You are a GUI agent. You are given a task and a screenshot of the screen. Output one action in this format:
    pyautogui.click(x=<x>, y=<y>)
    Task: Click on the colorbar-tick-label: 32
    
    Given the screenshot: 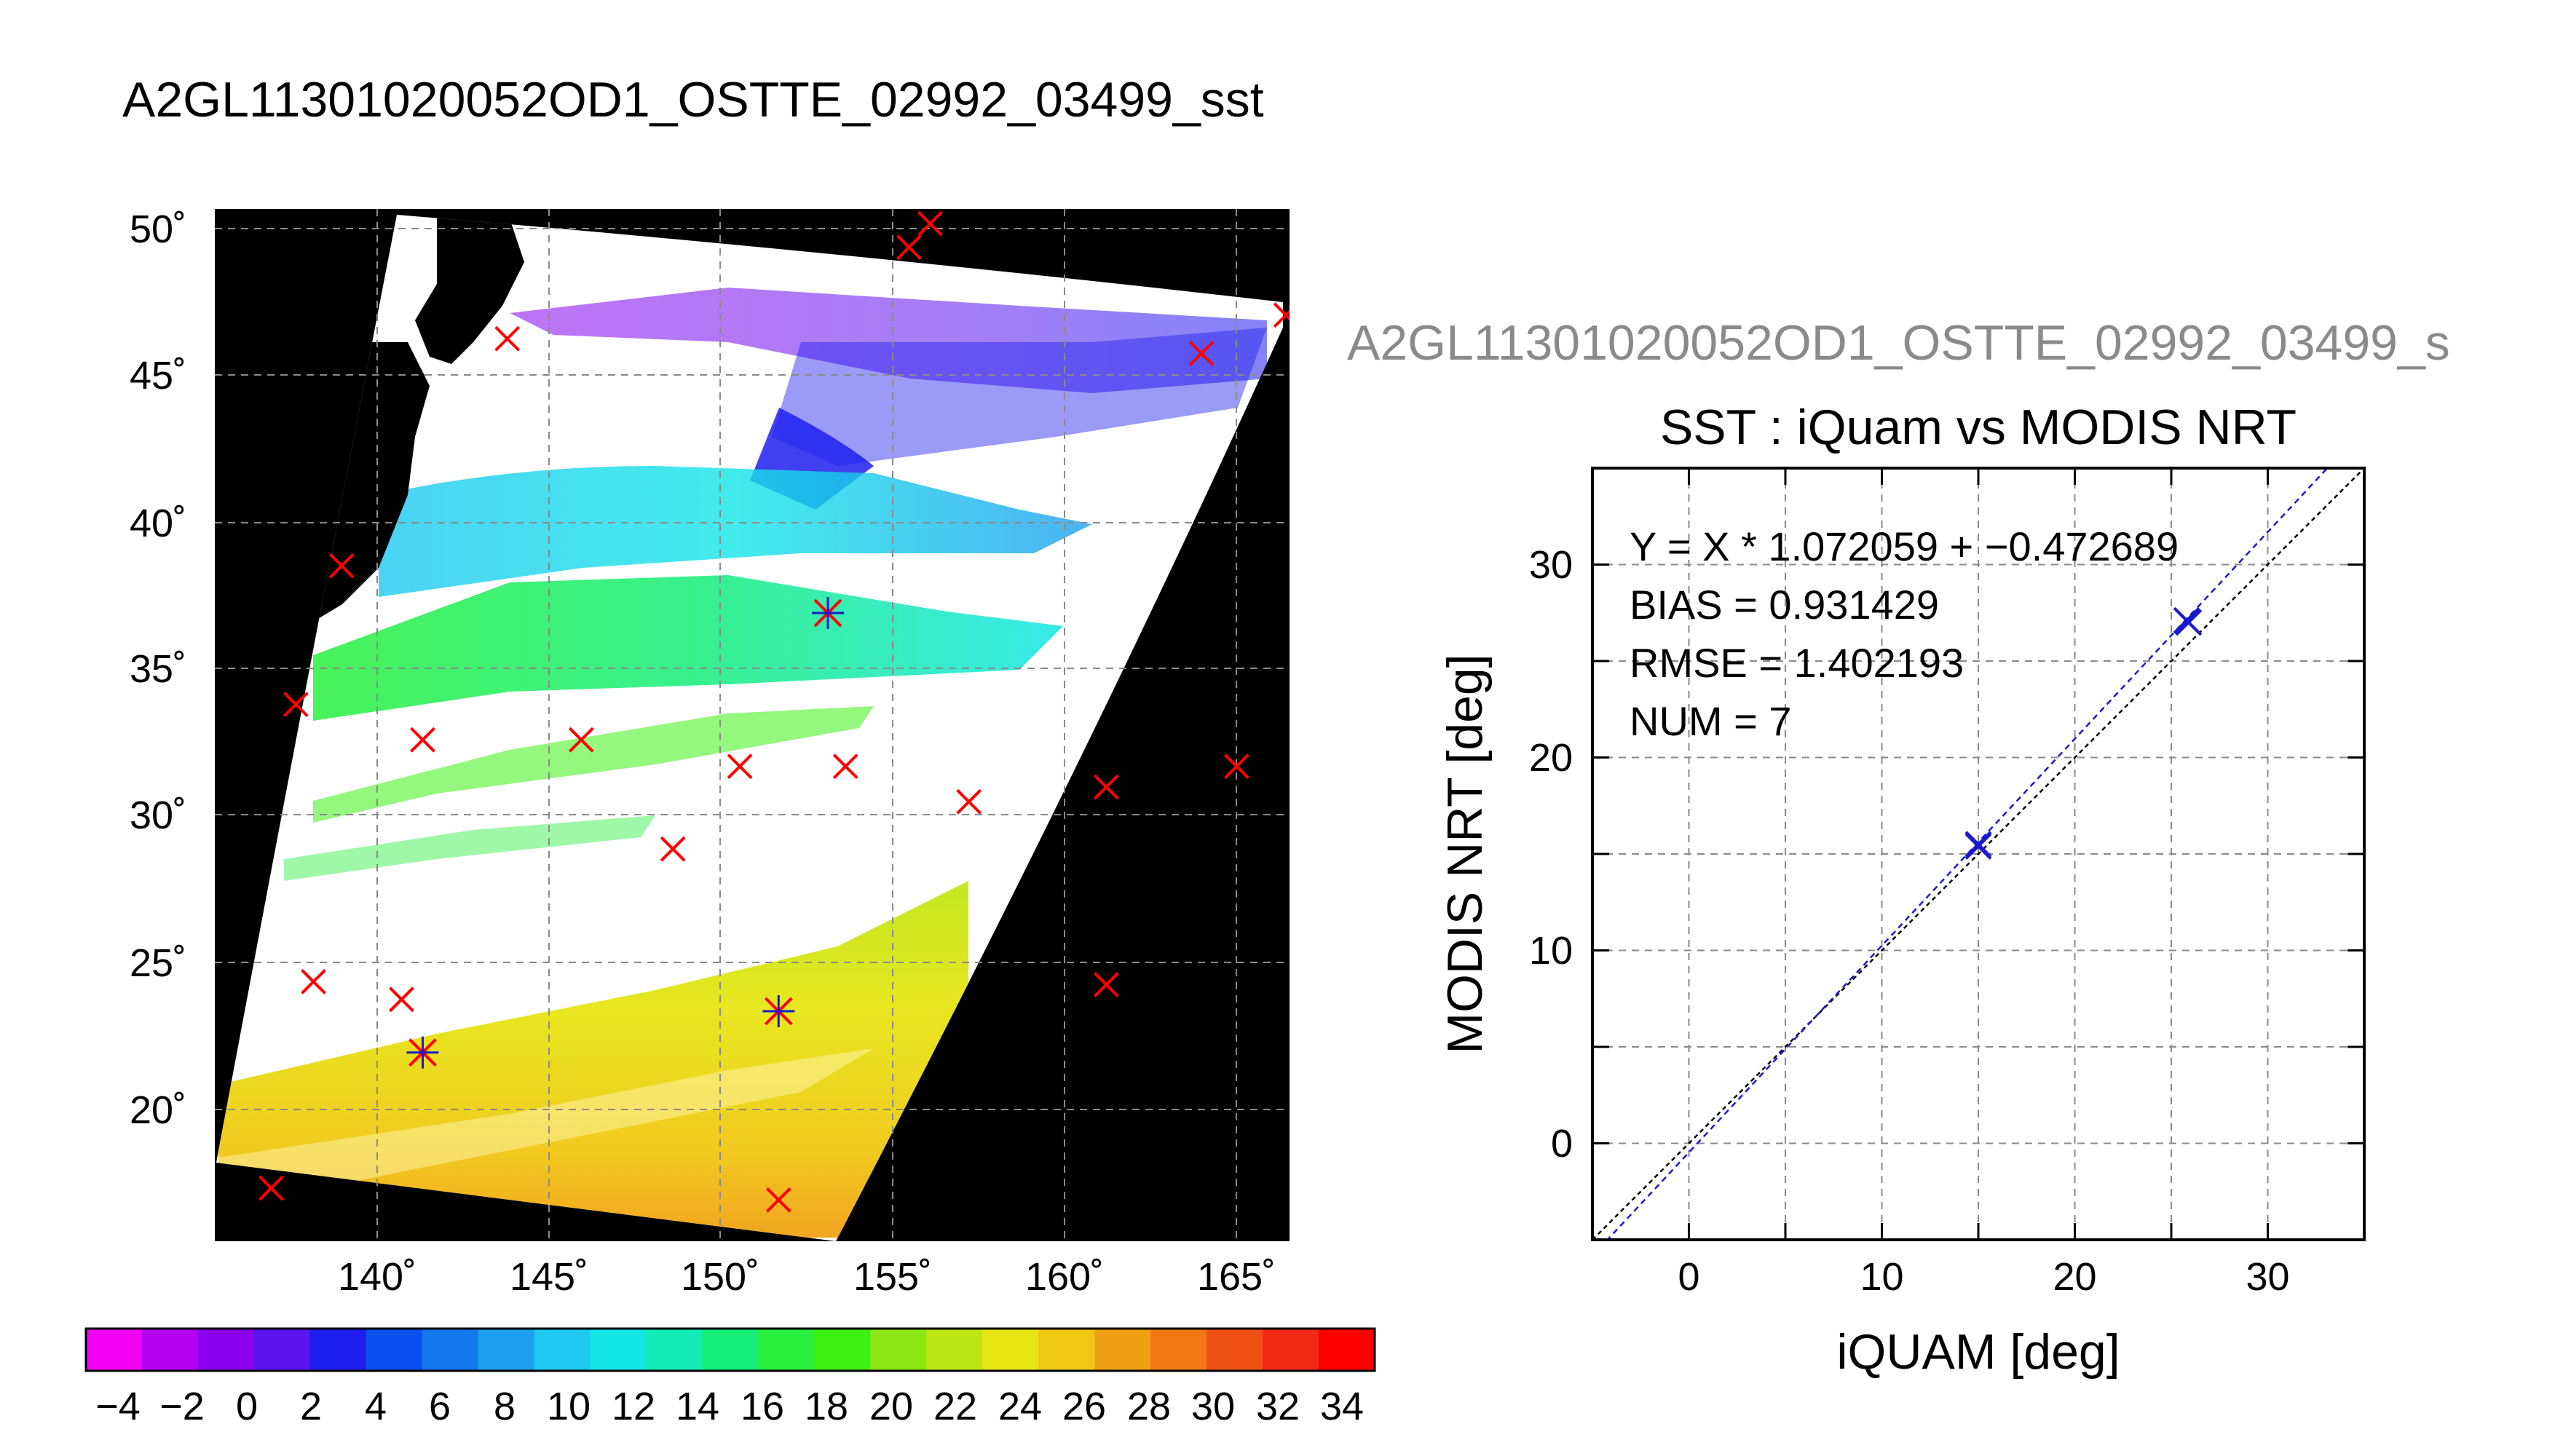 What is the action you would take?
    pyautogui.click(x=1278, y=1406)
    